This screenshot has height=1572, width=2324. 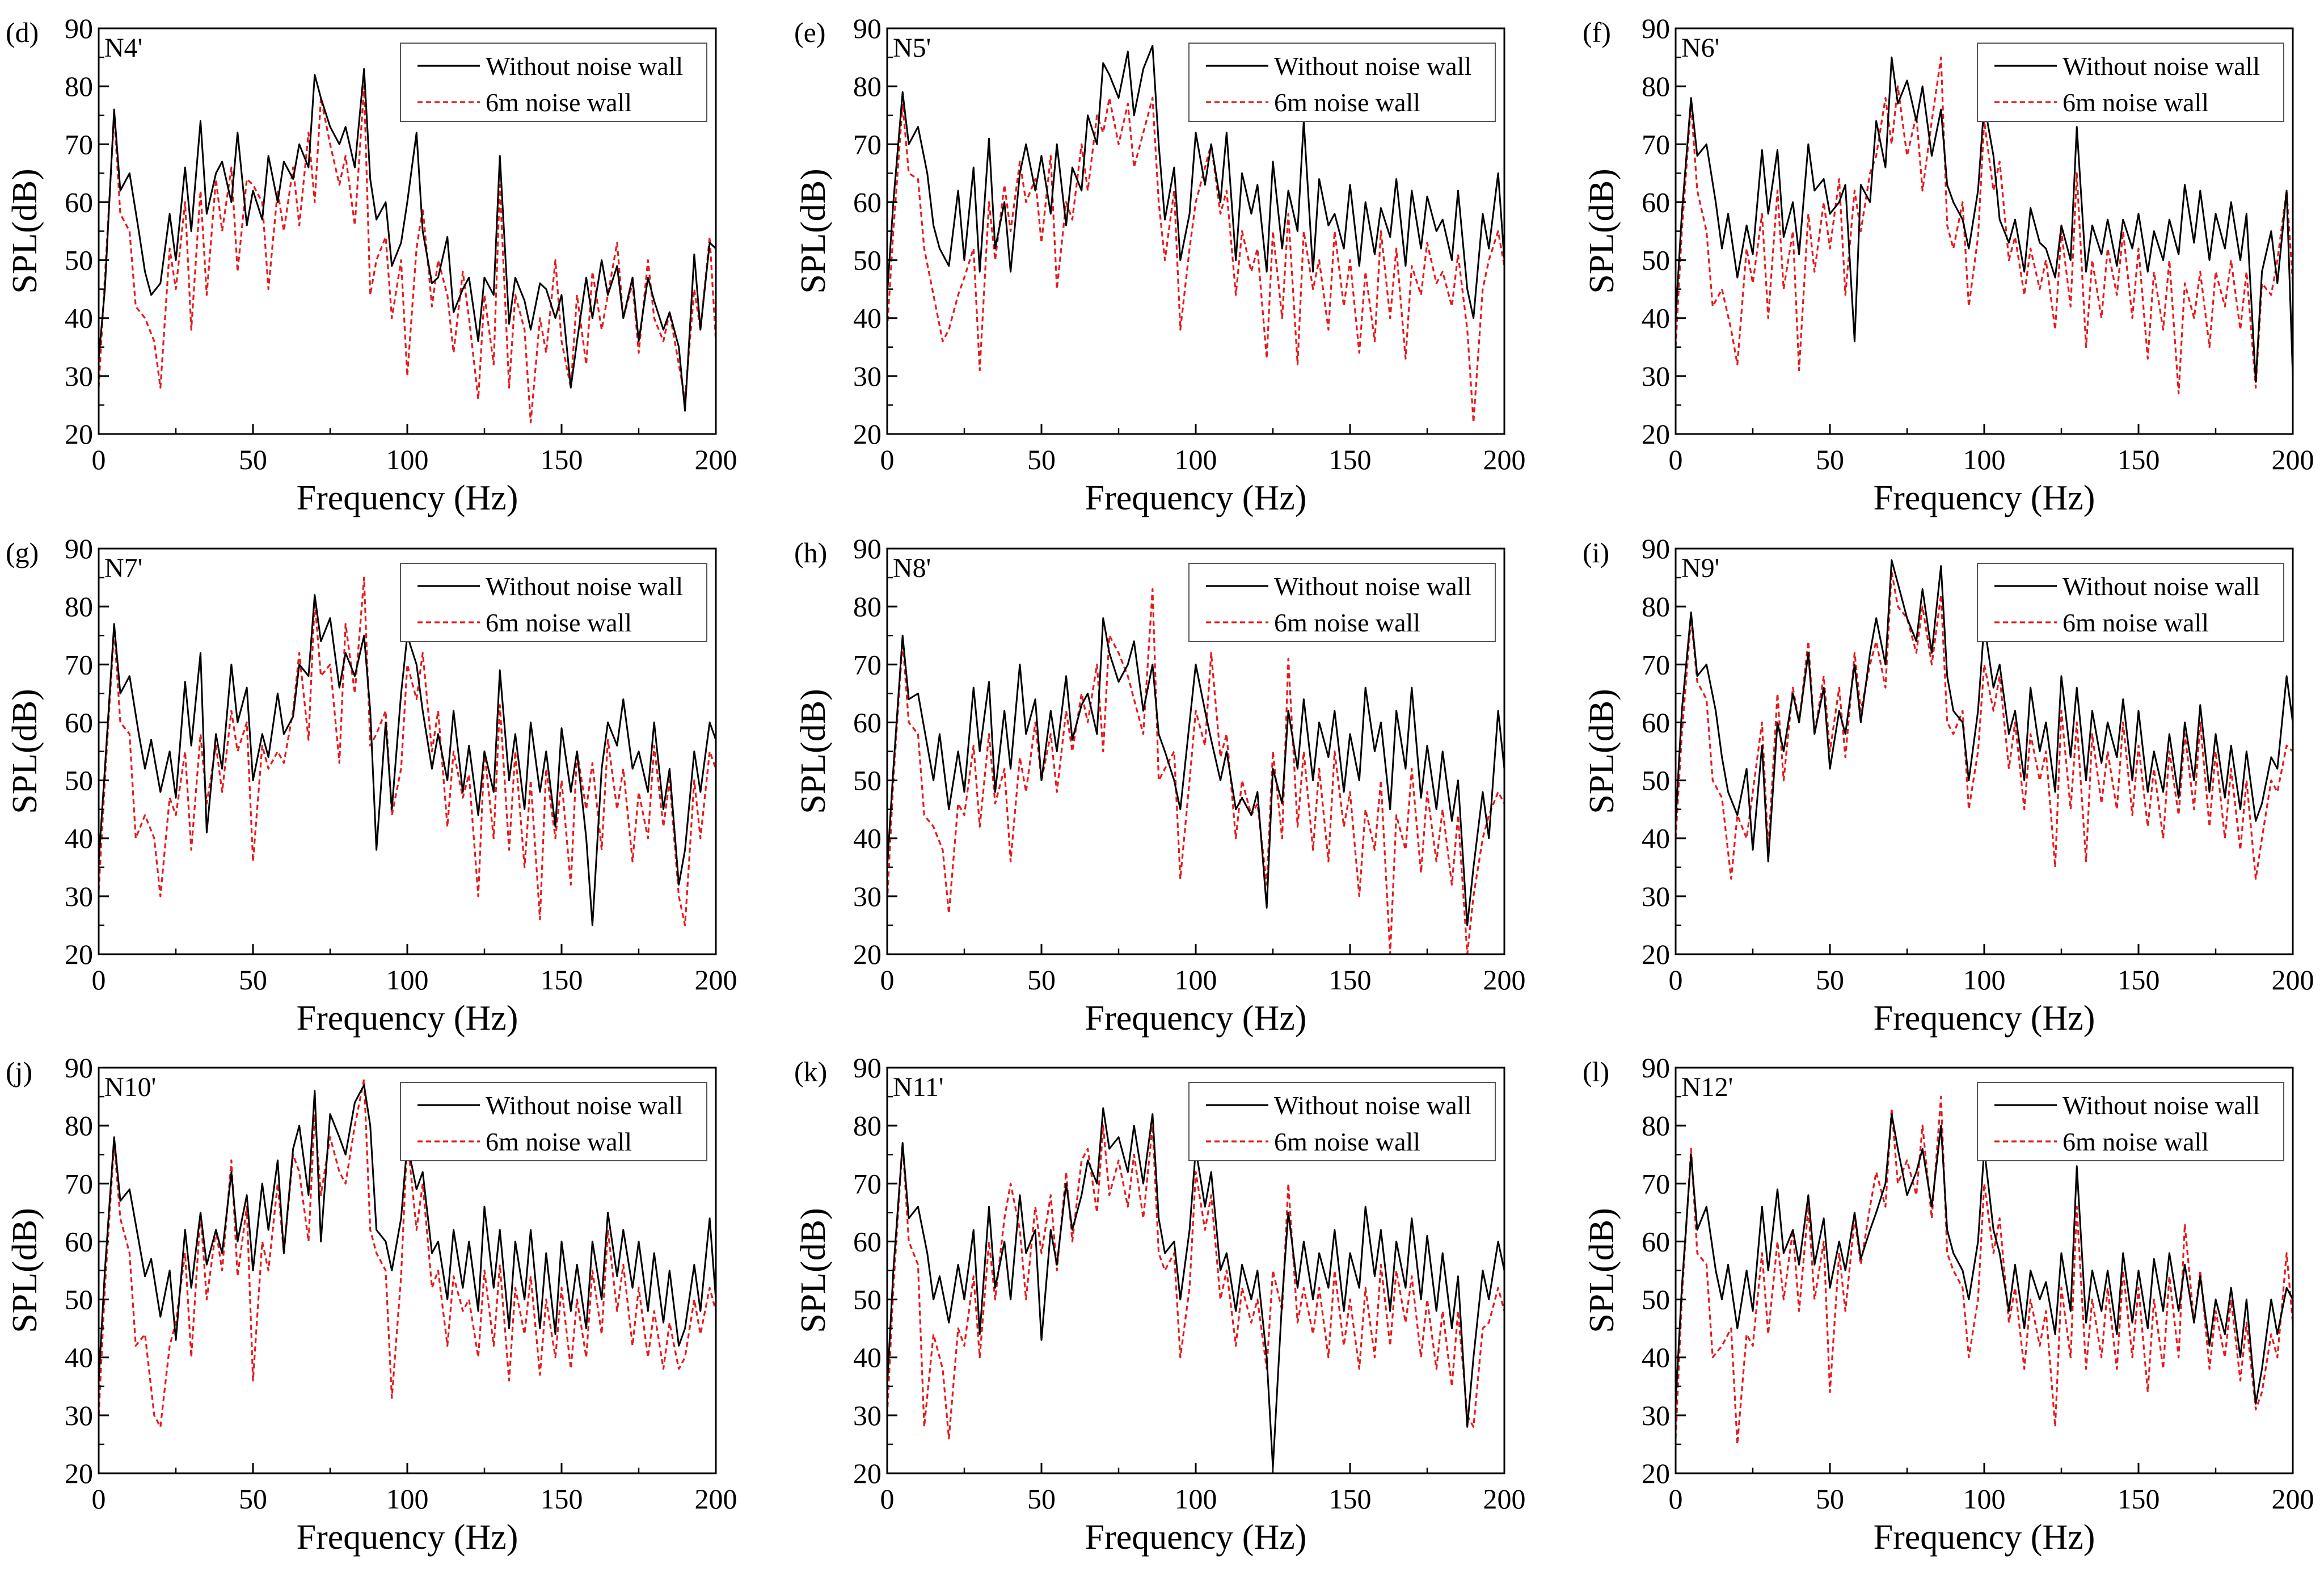 What do you see at coordinates (1596, 552) in the screenshot?
I see `panel-label: (i)` at bounding box center [1596, 552].